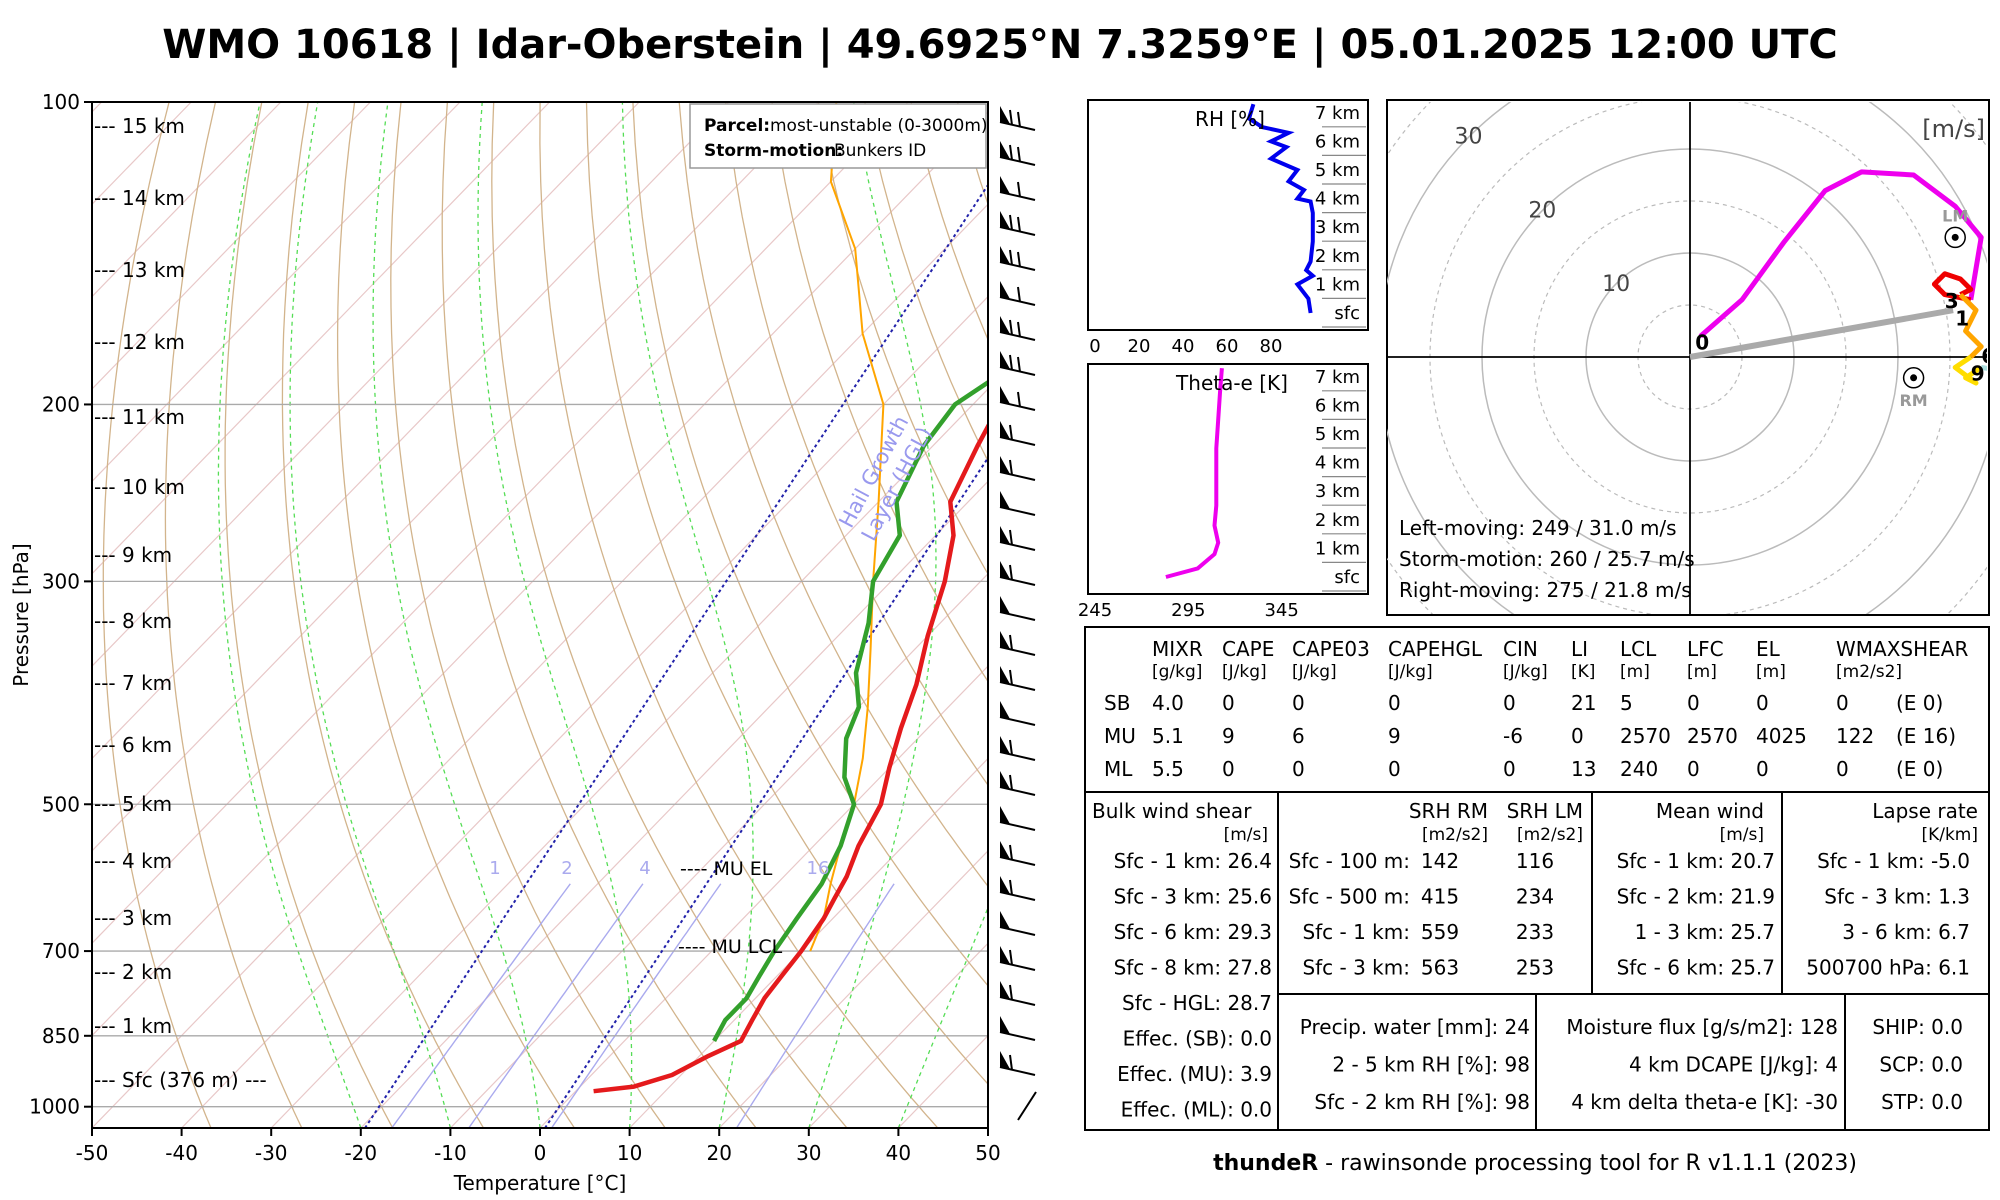 This screenshot has width=2000, height=1200. I want to click on srh-rm-value: 142, so click(1440, 861).